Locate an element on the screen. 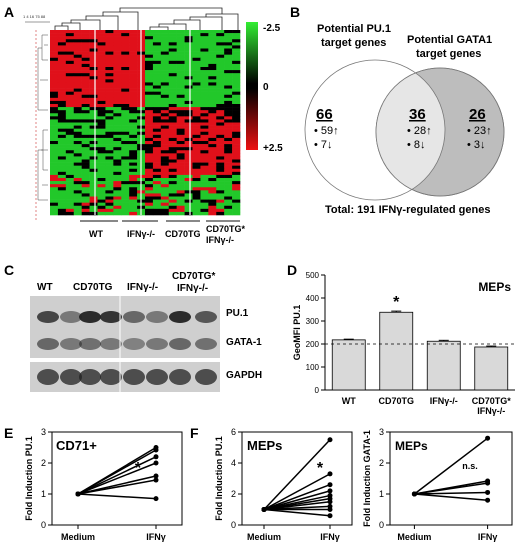 The image size is (520, 553). significance-marker: * is located at coordinates (396, 302).